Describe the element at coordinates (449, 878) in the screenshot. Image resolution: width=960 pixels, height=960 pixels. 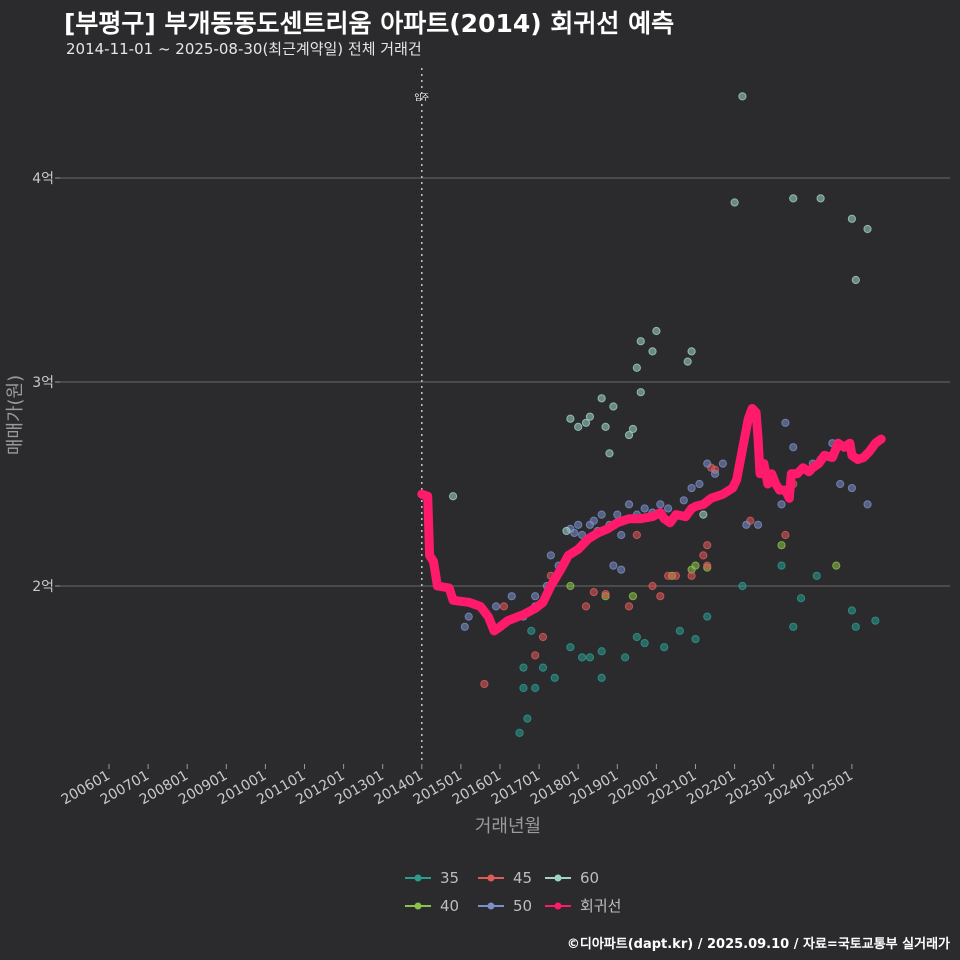
I see `legend-label-35: 35` at that location.